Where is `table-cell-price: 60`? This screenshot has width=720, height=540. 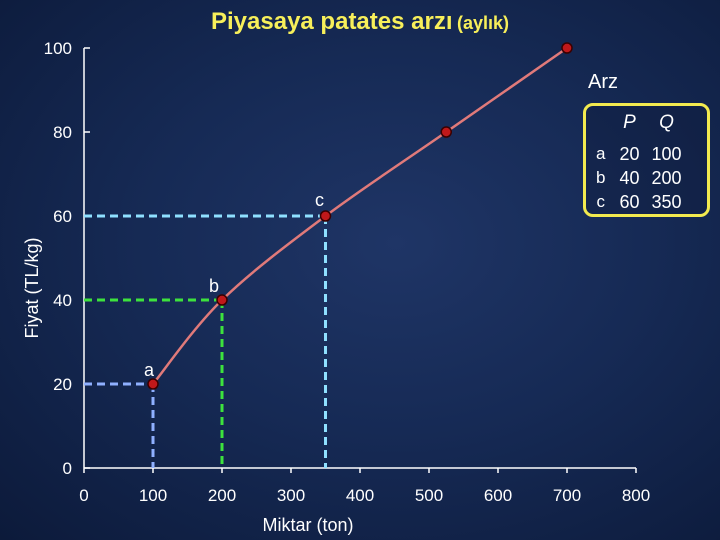
table-cell-price: 60 is located at coordinates (629, 202).